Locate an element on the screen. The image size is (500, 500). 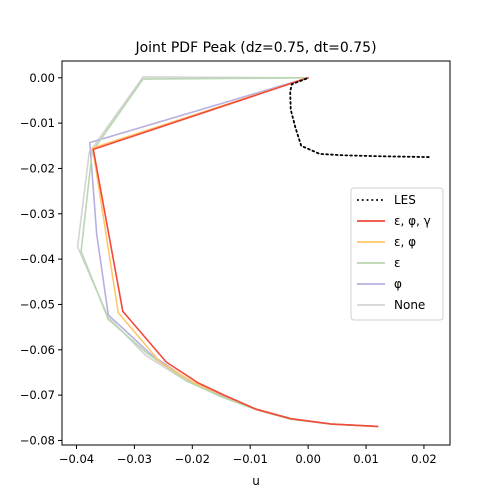
legend-label: None is located at coordinates (409, 305).